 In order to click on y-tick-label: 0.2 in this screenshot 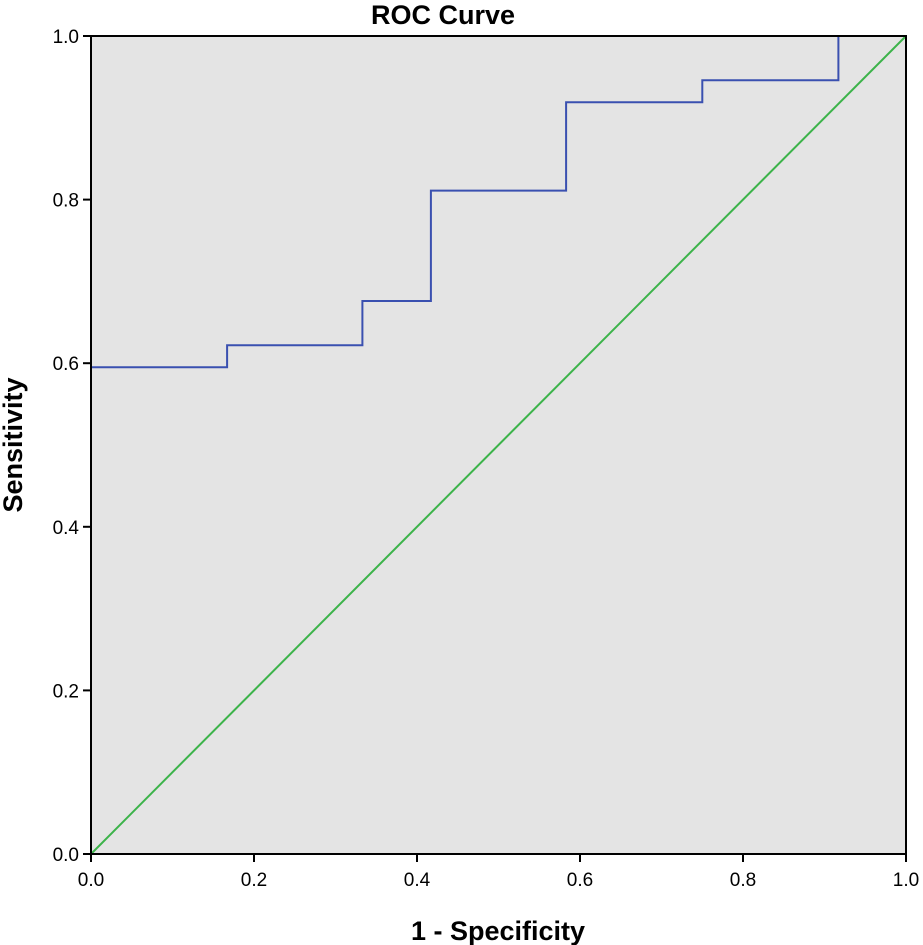, I will do `click(66, 691)`.